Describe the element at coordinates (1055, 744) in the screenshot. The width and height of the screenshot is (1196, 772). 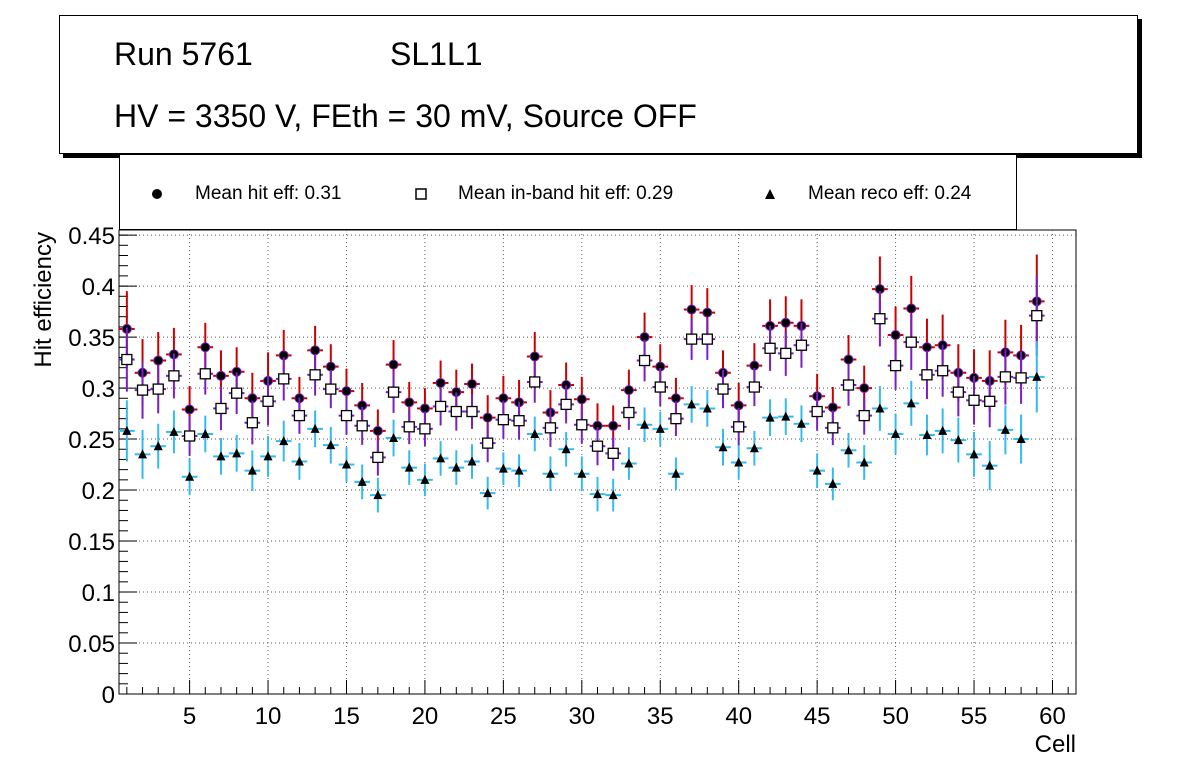
I see `x-axis-label: Cell` at that location.